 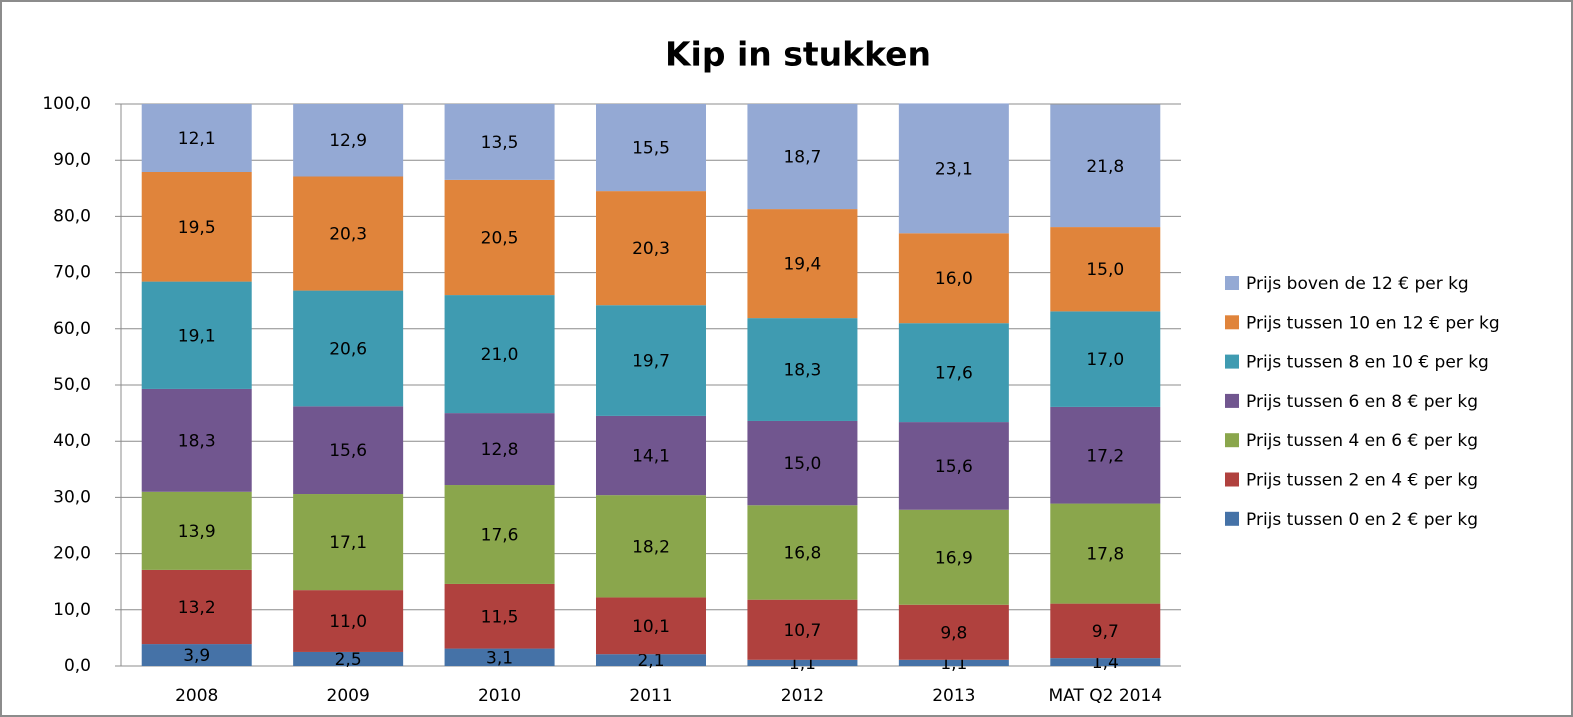 I want to click on value-label: 15,0, so click(x=802, y=464).